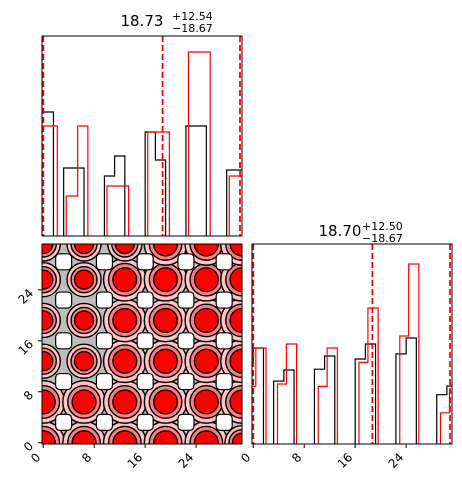  I want to click on x-tick-label: 16, so click(135, 460).